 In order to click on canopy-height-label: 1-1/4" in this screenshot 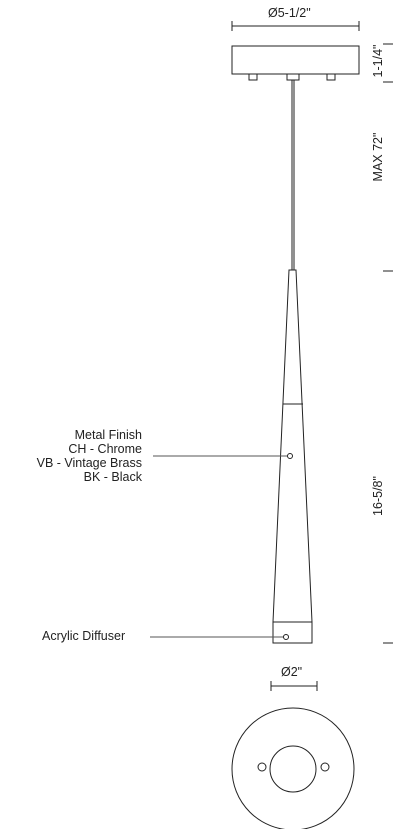, I will do `click(378, 61)`.